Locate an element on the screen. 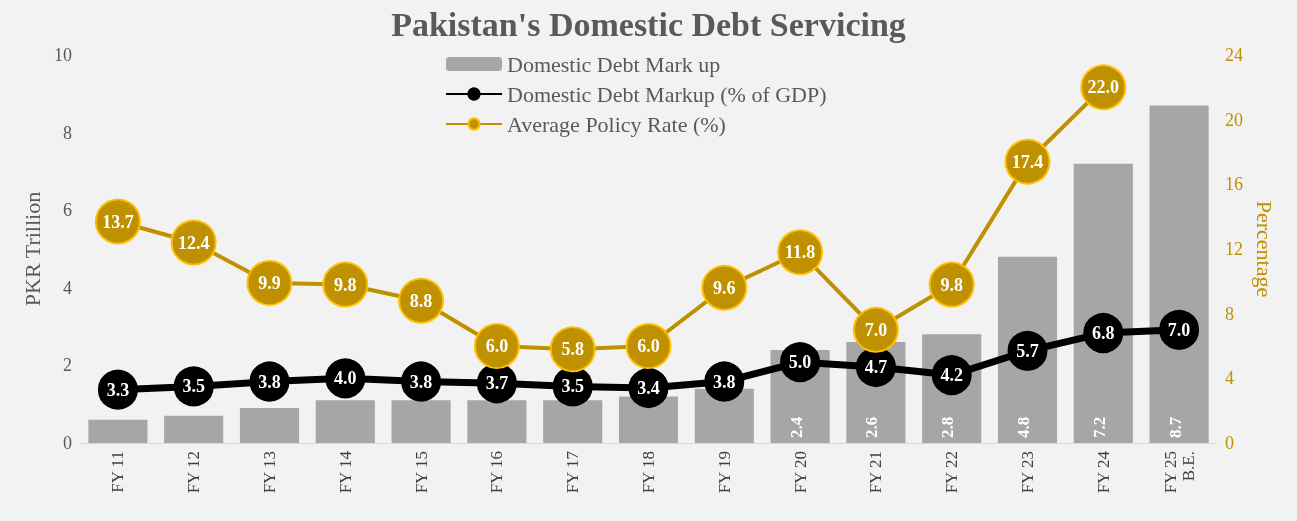 This screenshot has height=521, width=1297. data-label: 8.7 is located at coordinates (1175, 427).